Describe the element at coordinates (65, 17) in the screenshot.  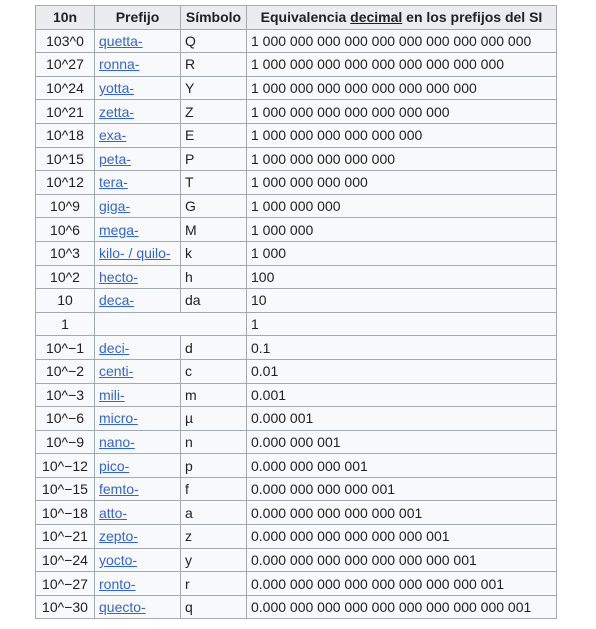
I see `header-power: 10n` at that location.